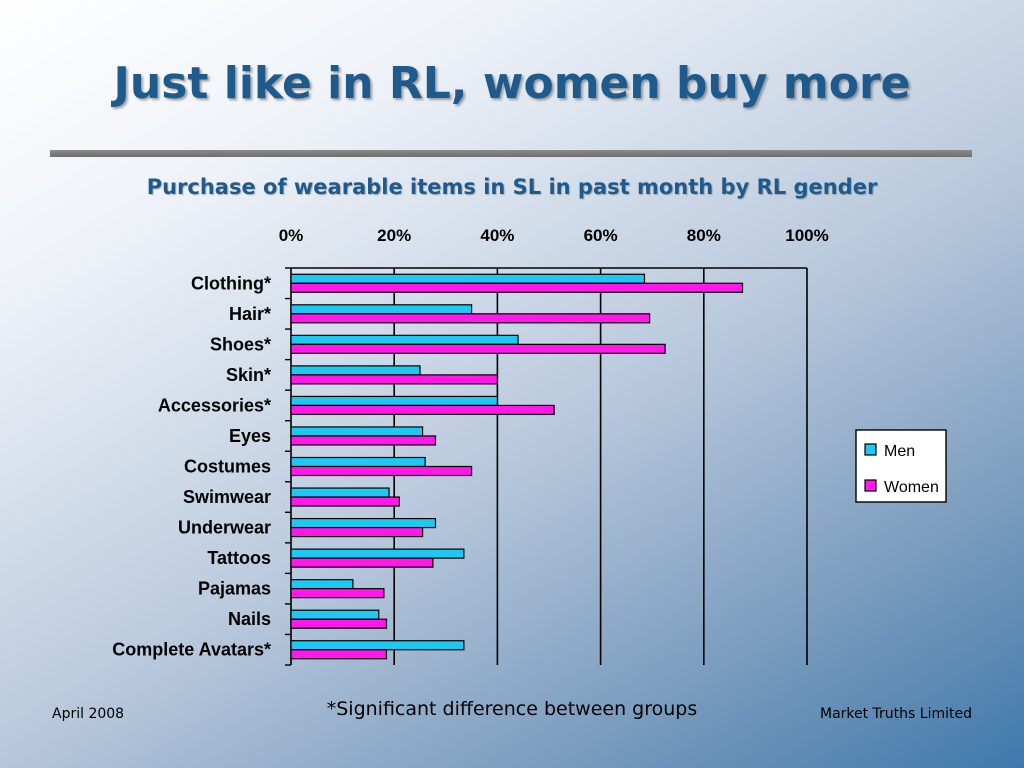  Describe the element at coordinates (806, 235) in the screenshot. I see `x-tick-label: 100%` at that location.